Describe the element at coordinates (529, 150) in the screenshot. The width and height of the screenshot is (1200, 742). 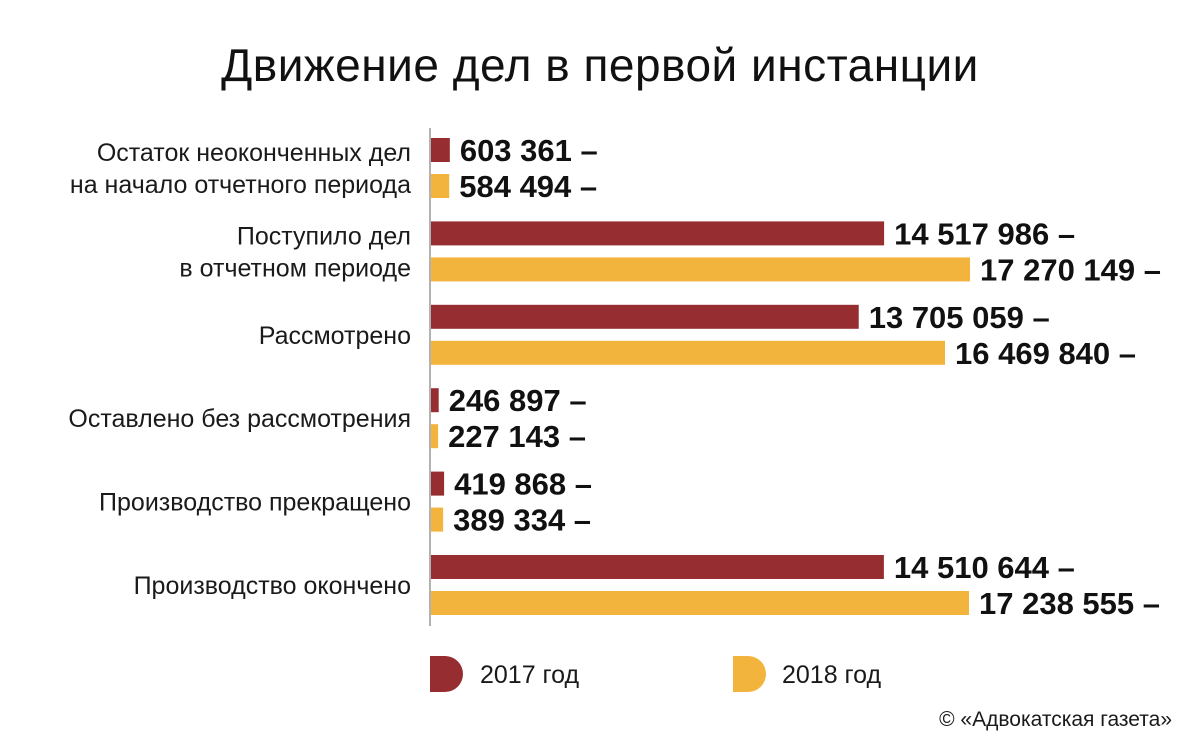
I see `value-label: 603 361 –` at that location.